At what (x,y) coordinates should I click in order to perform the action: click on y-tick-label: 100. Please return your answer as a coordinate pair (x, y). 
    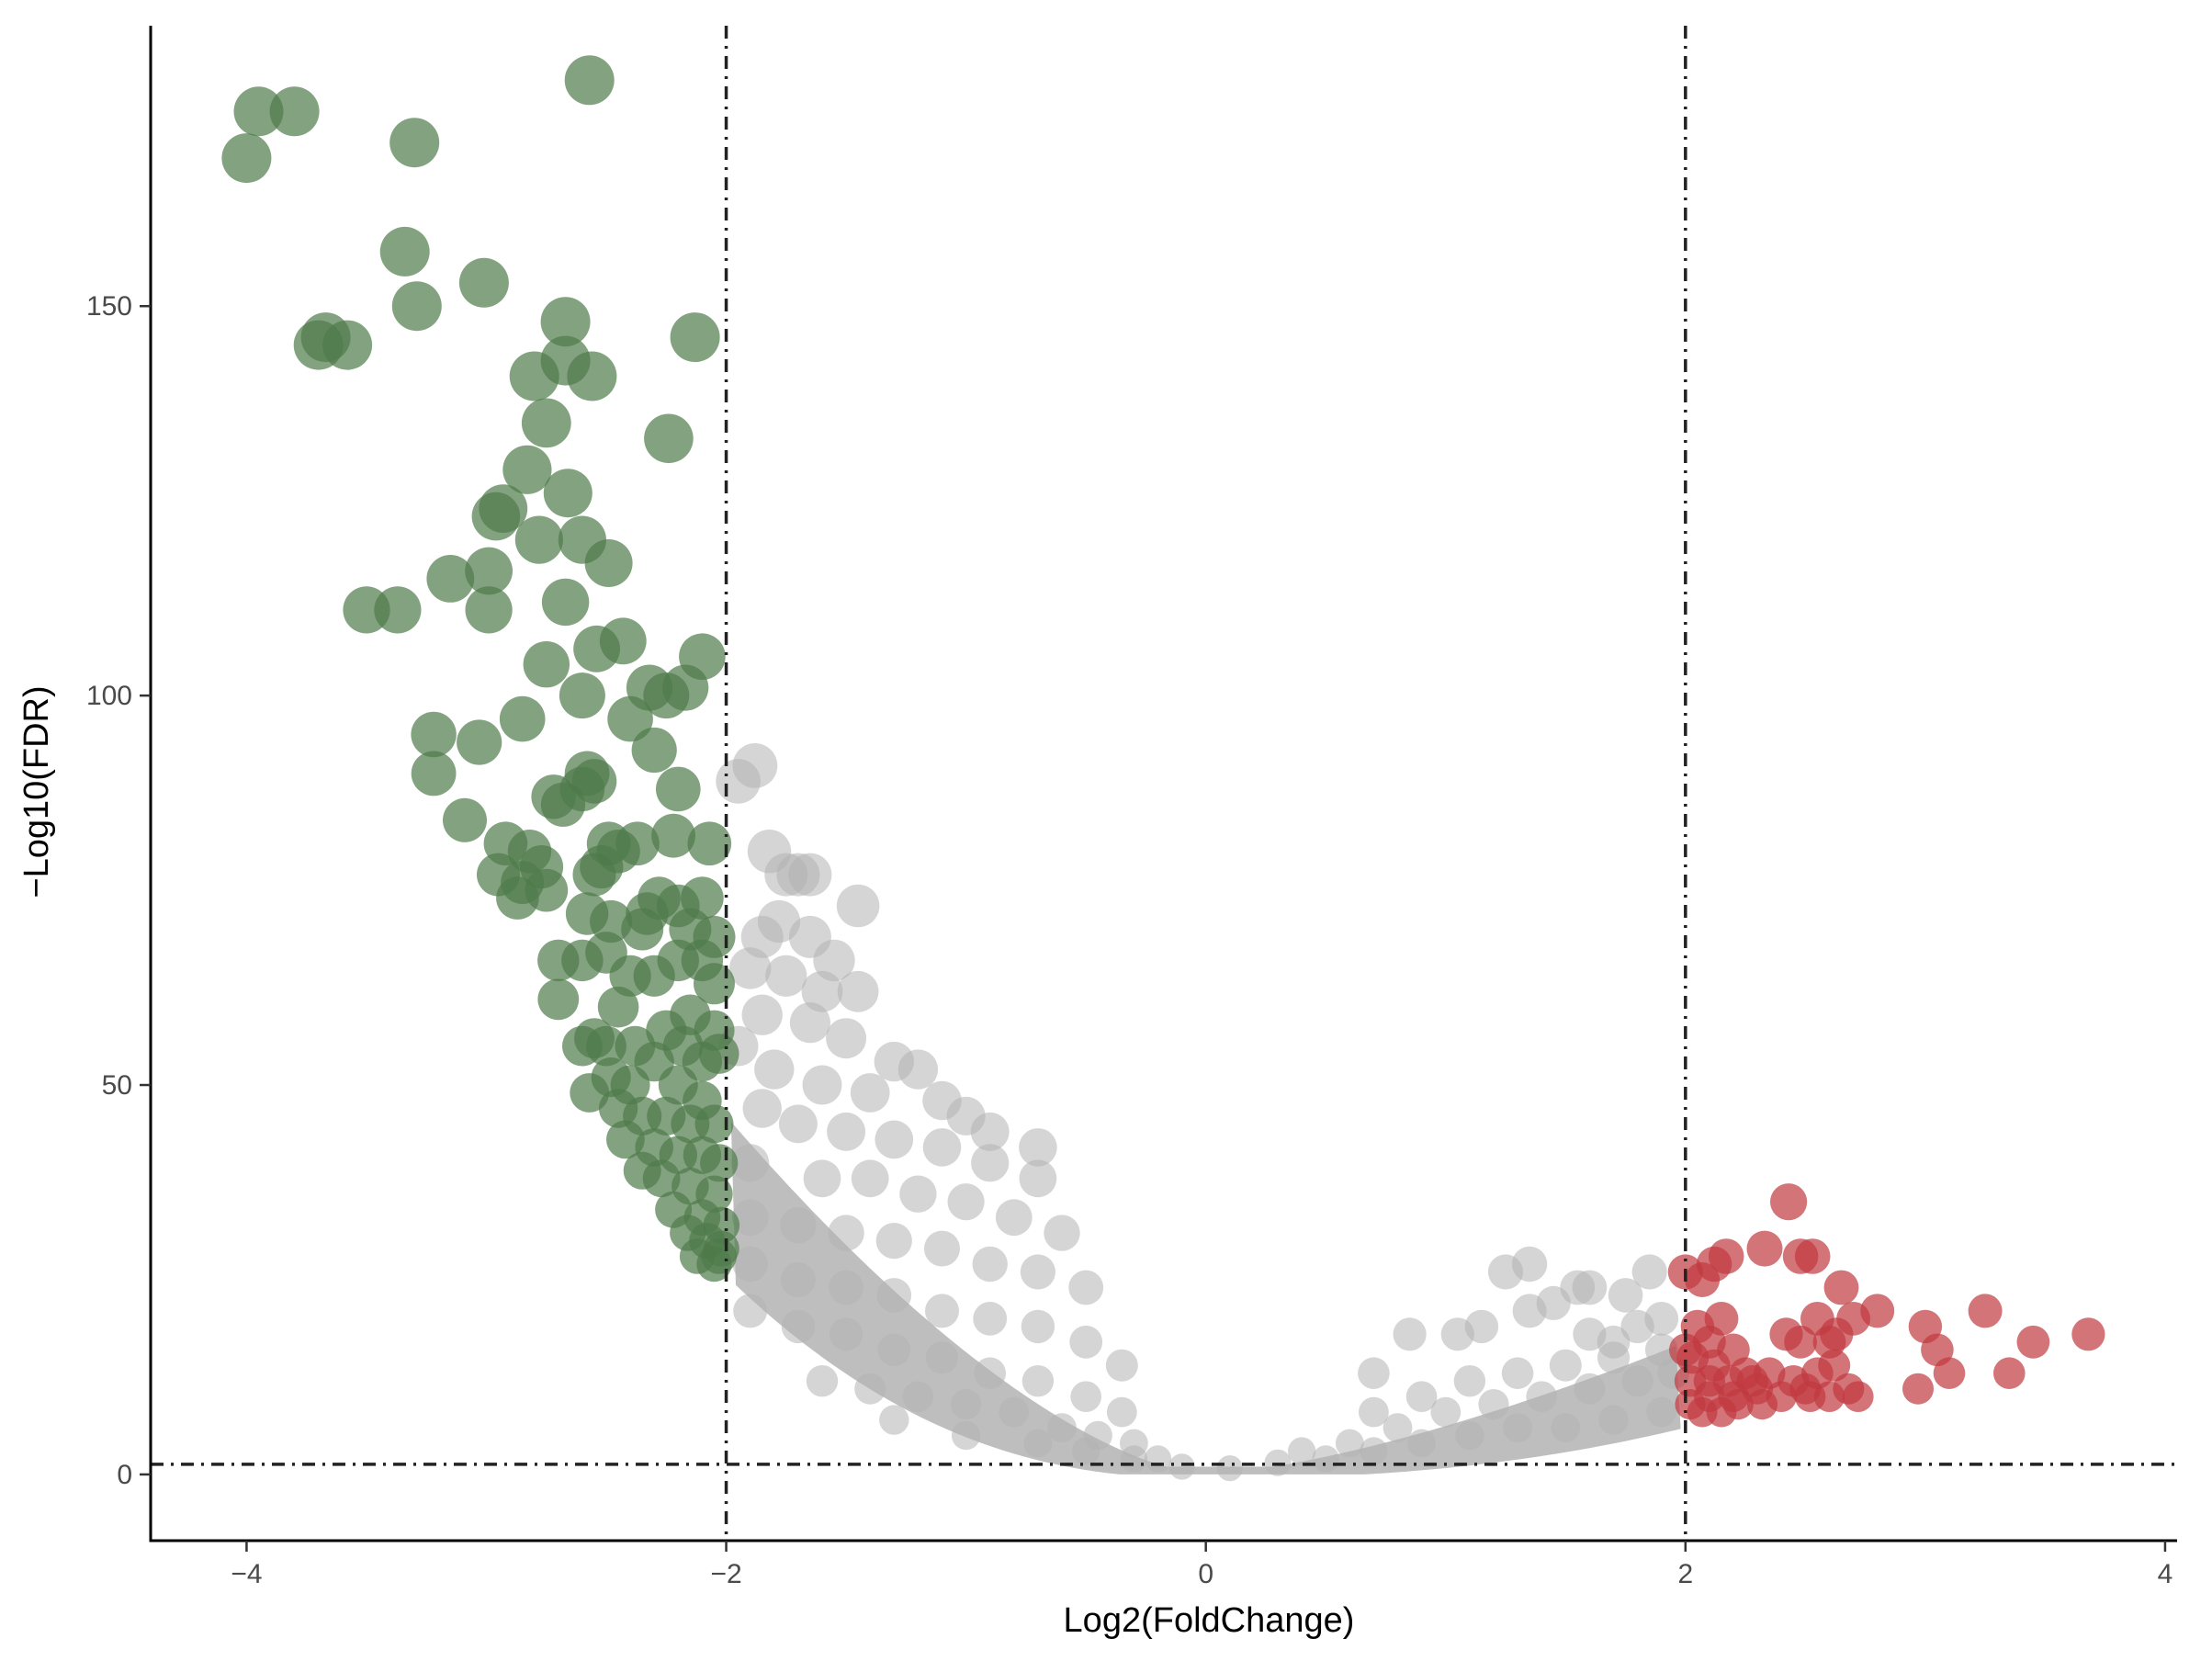
    Looking at the image, I should click on (109, 696).